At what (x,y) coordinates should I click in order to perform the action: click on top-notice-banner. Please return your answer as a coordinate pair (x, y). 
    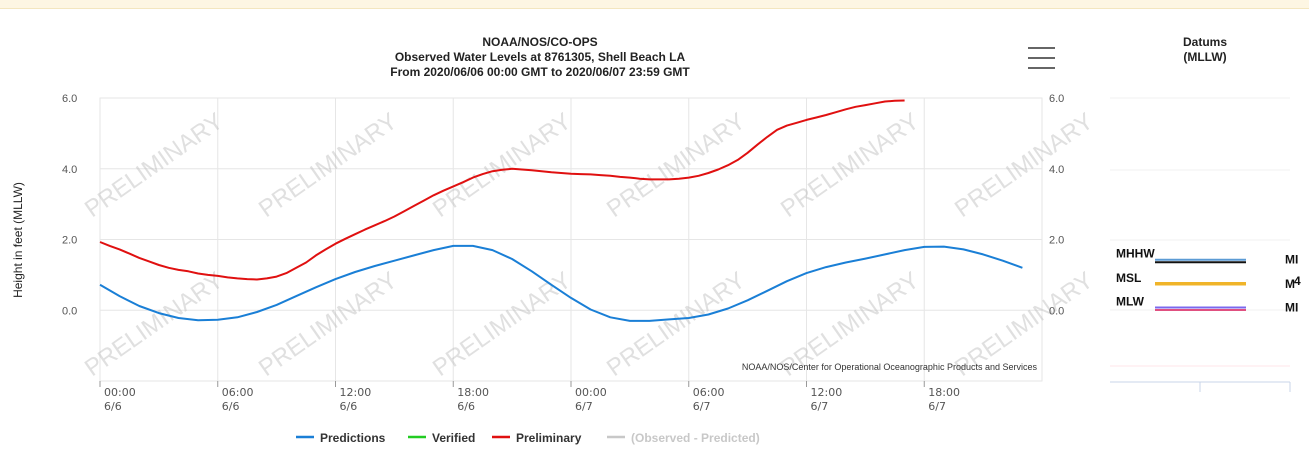
    Looking at the image, I should click on (654, 4).